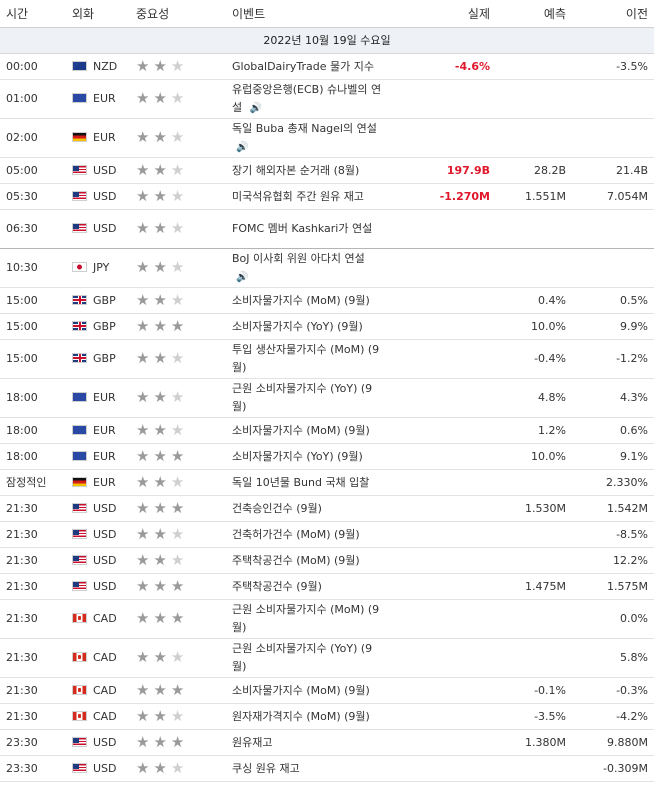  I want to click on event-name: 원자재가격지수 (MoM) (9월), so click(319, 716).